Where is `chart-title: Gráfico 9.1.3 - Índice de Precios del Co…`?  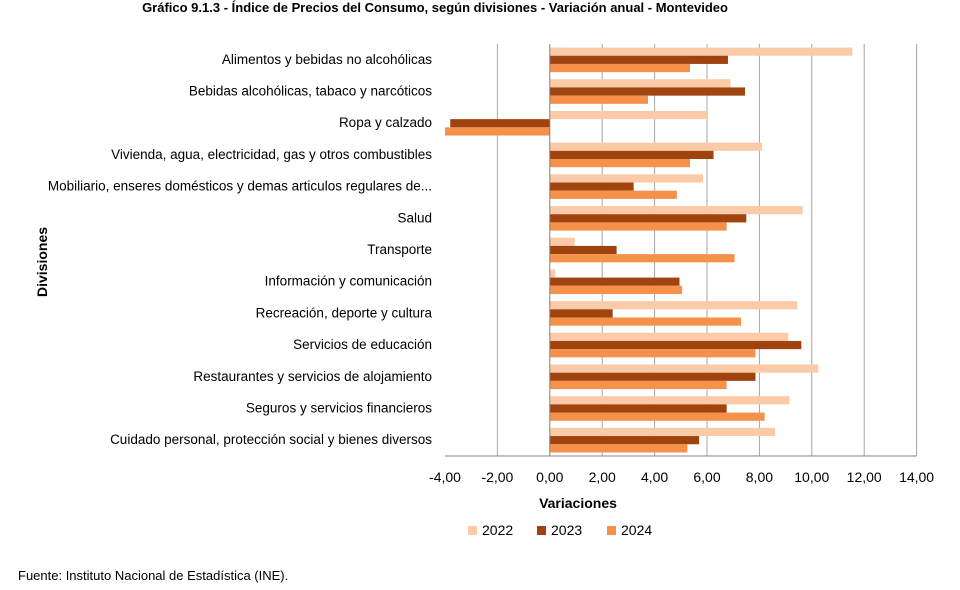
chart-title: Gráfico 9.1.3 - Índice de Precios del Co… is located at coordinates (435, 7).